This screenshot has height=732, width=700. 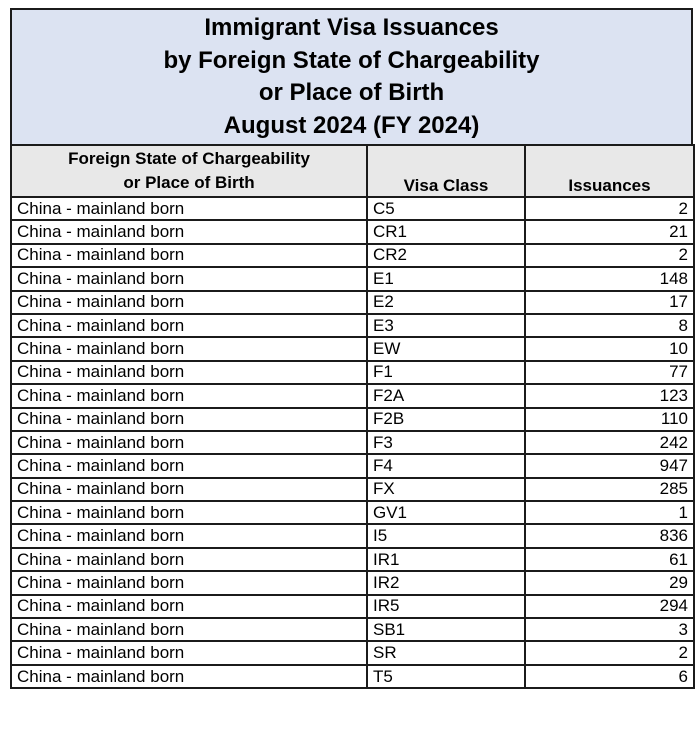 I want to click on cell-visa-class: F2B, so click(x=446, y=419).